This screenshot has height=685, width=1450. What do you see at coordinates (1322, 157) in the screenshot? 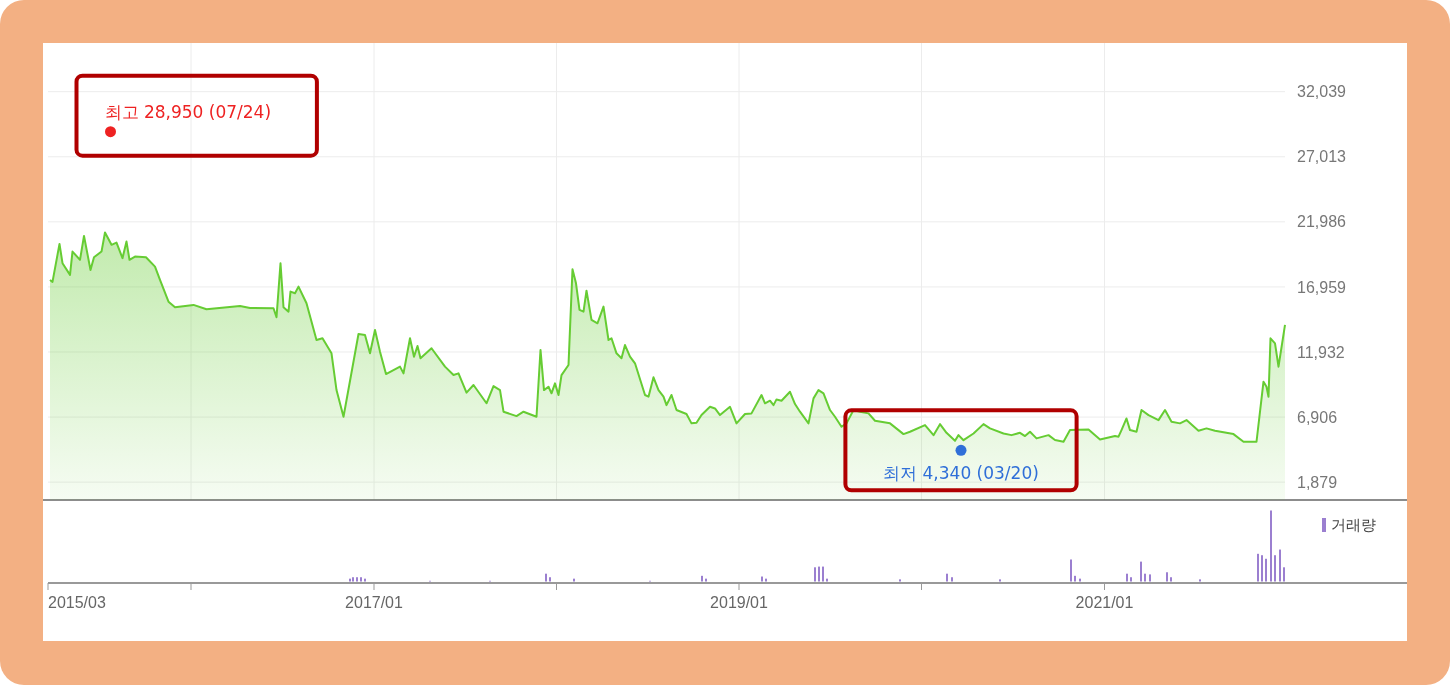
I see `y-tick-label: 27,013` at bounding box center [1322, 157].